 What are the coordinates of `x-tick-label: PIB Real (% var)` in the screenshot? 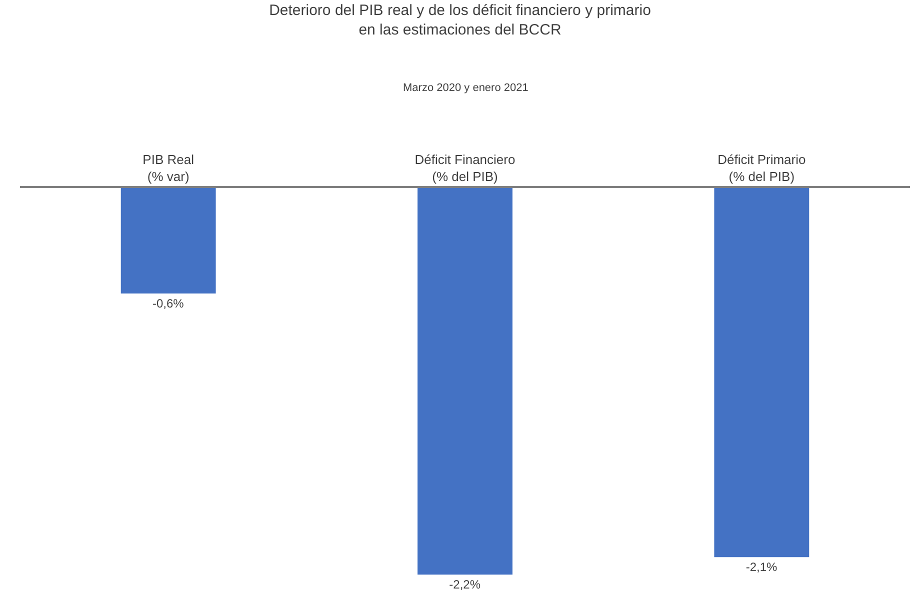 It's located at (168, 168).